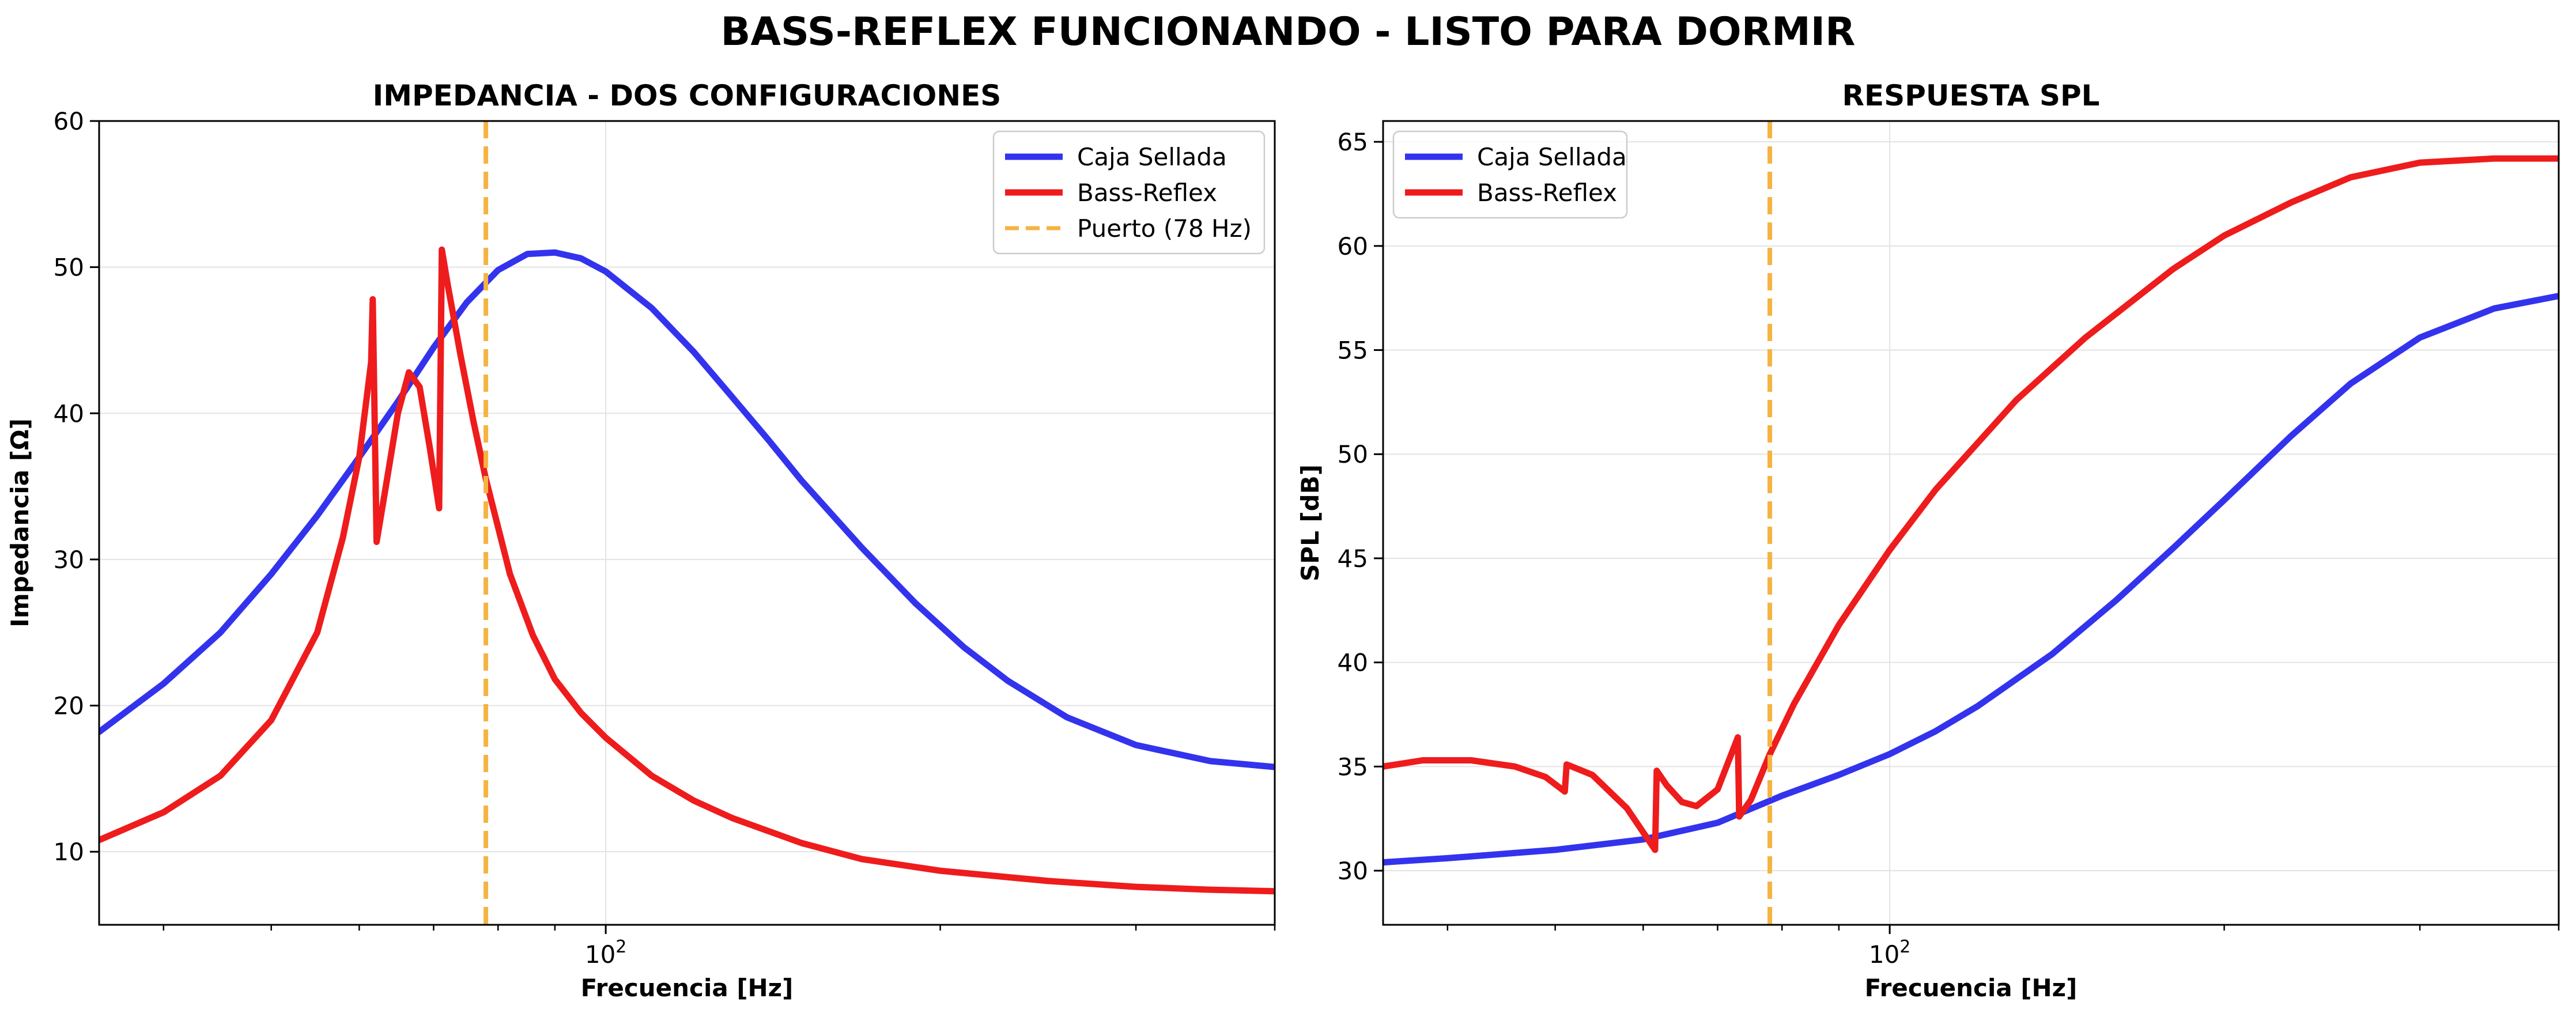  What do you see at coordinates (1164, 228) in the screenshot?
I see `legend-label-port: Puerto (78 Hz)` at bounding box center [1164, 228].